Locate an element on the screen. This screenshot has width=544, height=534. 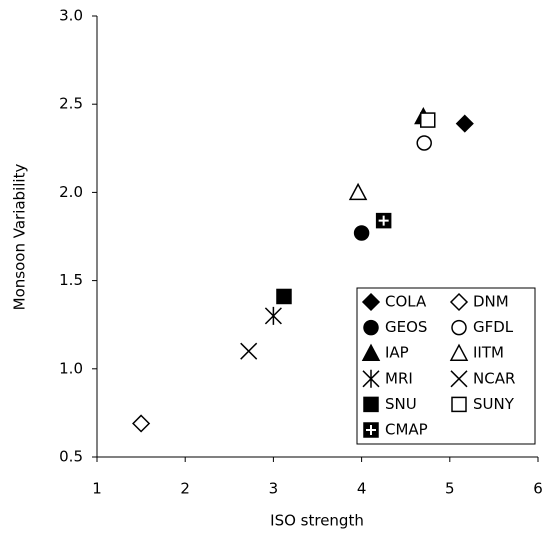
x-tick-label: 3 is located at coordinates (274, 489).